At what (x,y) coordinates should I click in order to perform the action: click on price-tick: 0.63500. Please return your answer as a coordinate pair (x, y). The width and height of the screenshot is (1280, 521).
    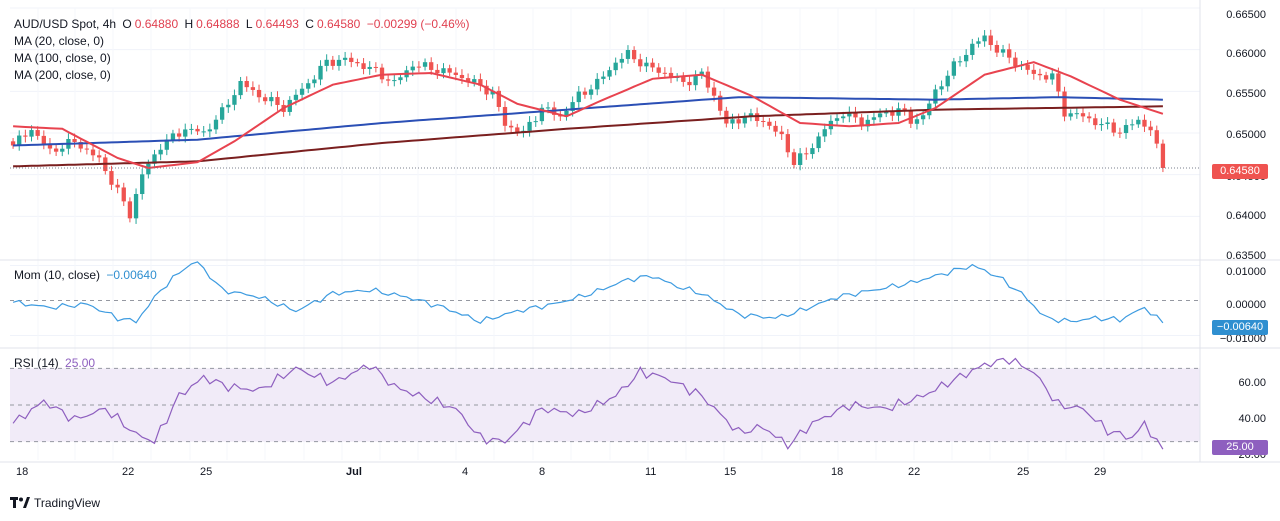
    Looking at the image, I should click on (1246, 256).